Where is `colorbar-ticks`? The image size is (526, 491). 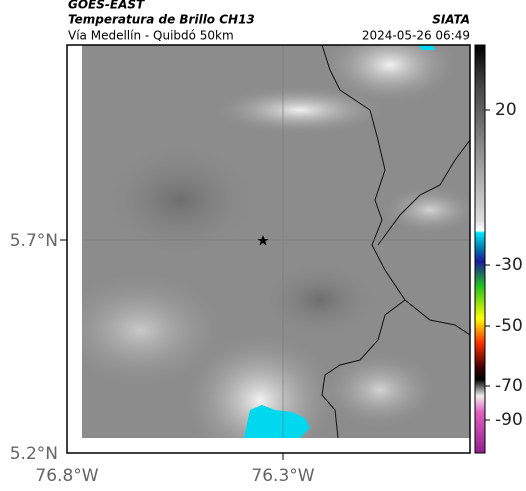 colorbar-ticks is located at coordinates (487, 265).